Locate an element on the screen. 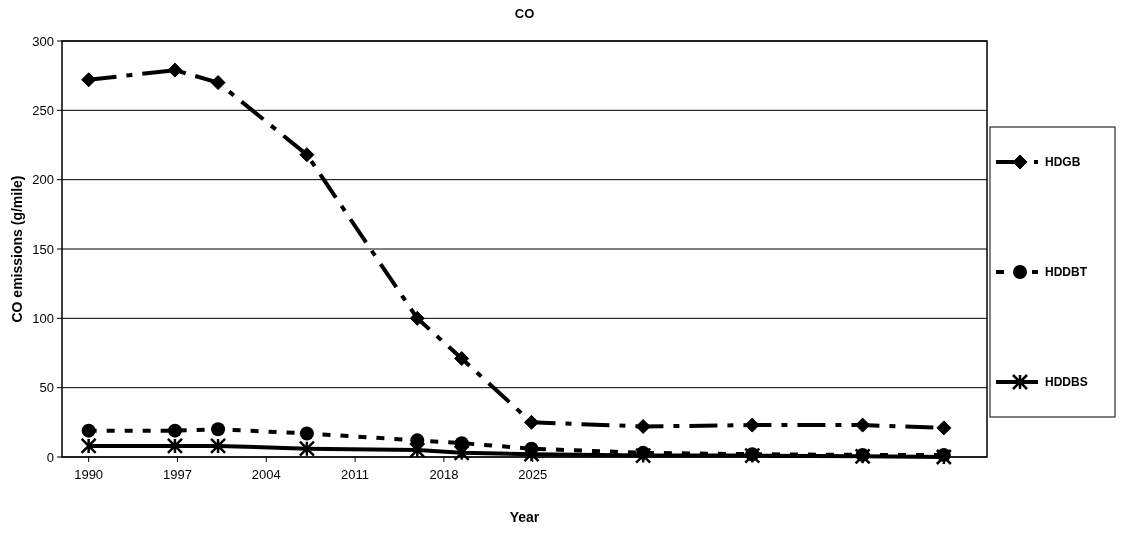 The image size is (1127, 556). y-tick-label: 300 is located at coordinates (43, 41).